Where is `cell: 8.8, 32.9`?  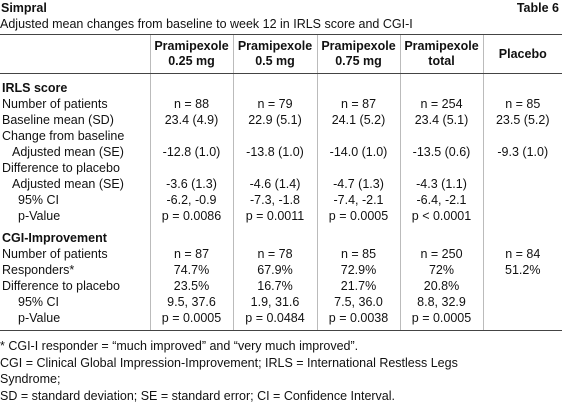 cell: 8.8, 32.9 is located at coordinates (441, 302).